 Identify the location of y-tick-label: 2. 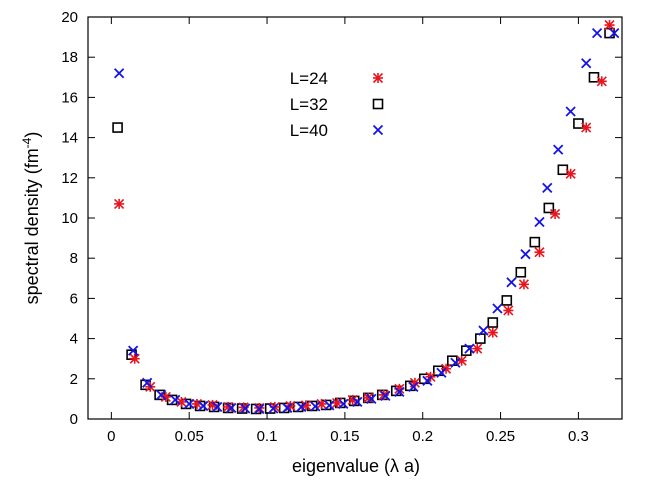
(74, 379).